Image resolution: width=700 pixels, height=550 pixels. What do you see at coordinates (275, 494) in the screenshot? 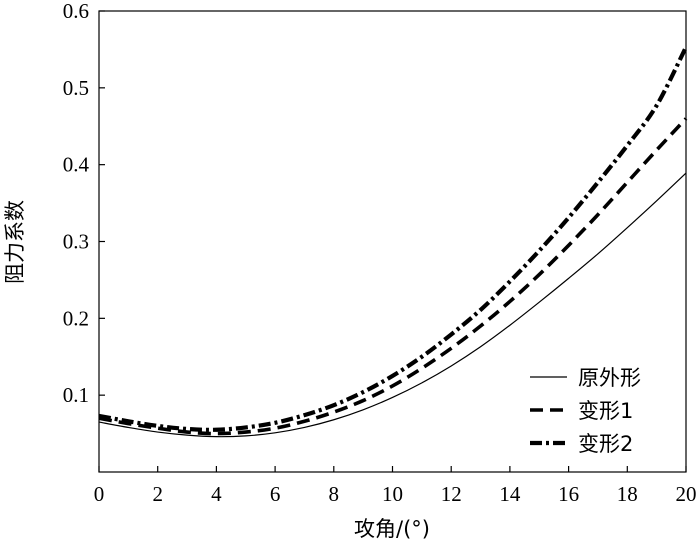
I see `x-tick-label: 6` at bounding box center [275, 494].